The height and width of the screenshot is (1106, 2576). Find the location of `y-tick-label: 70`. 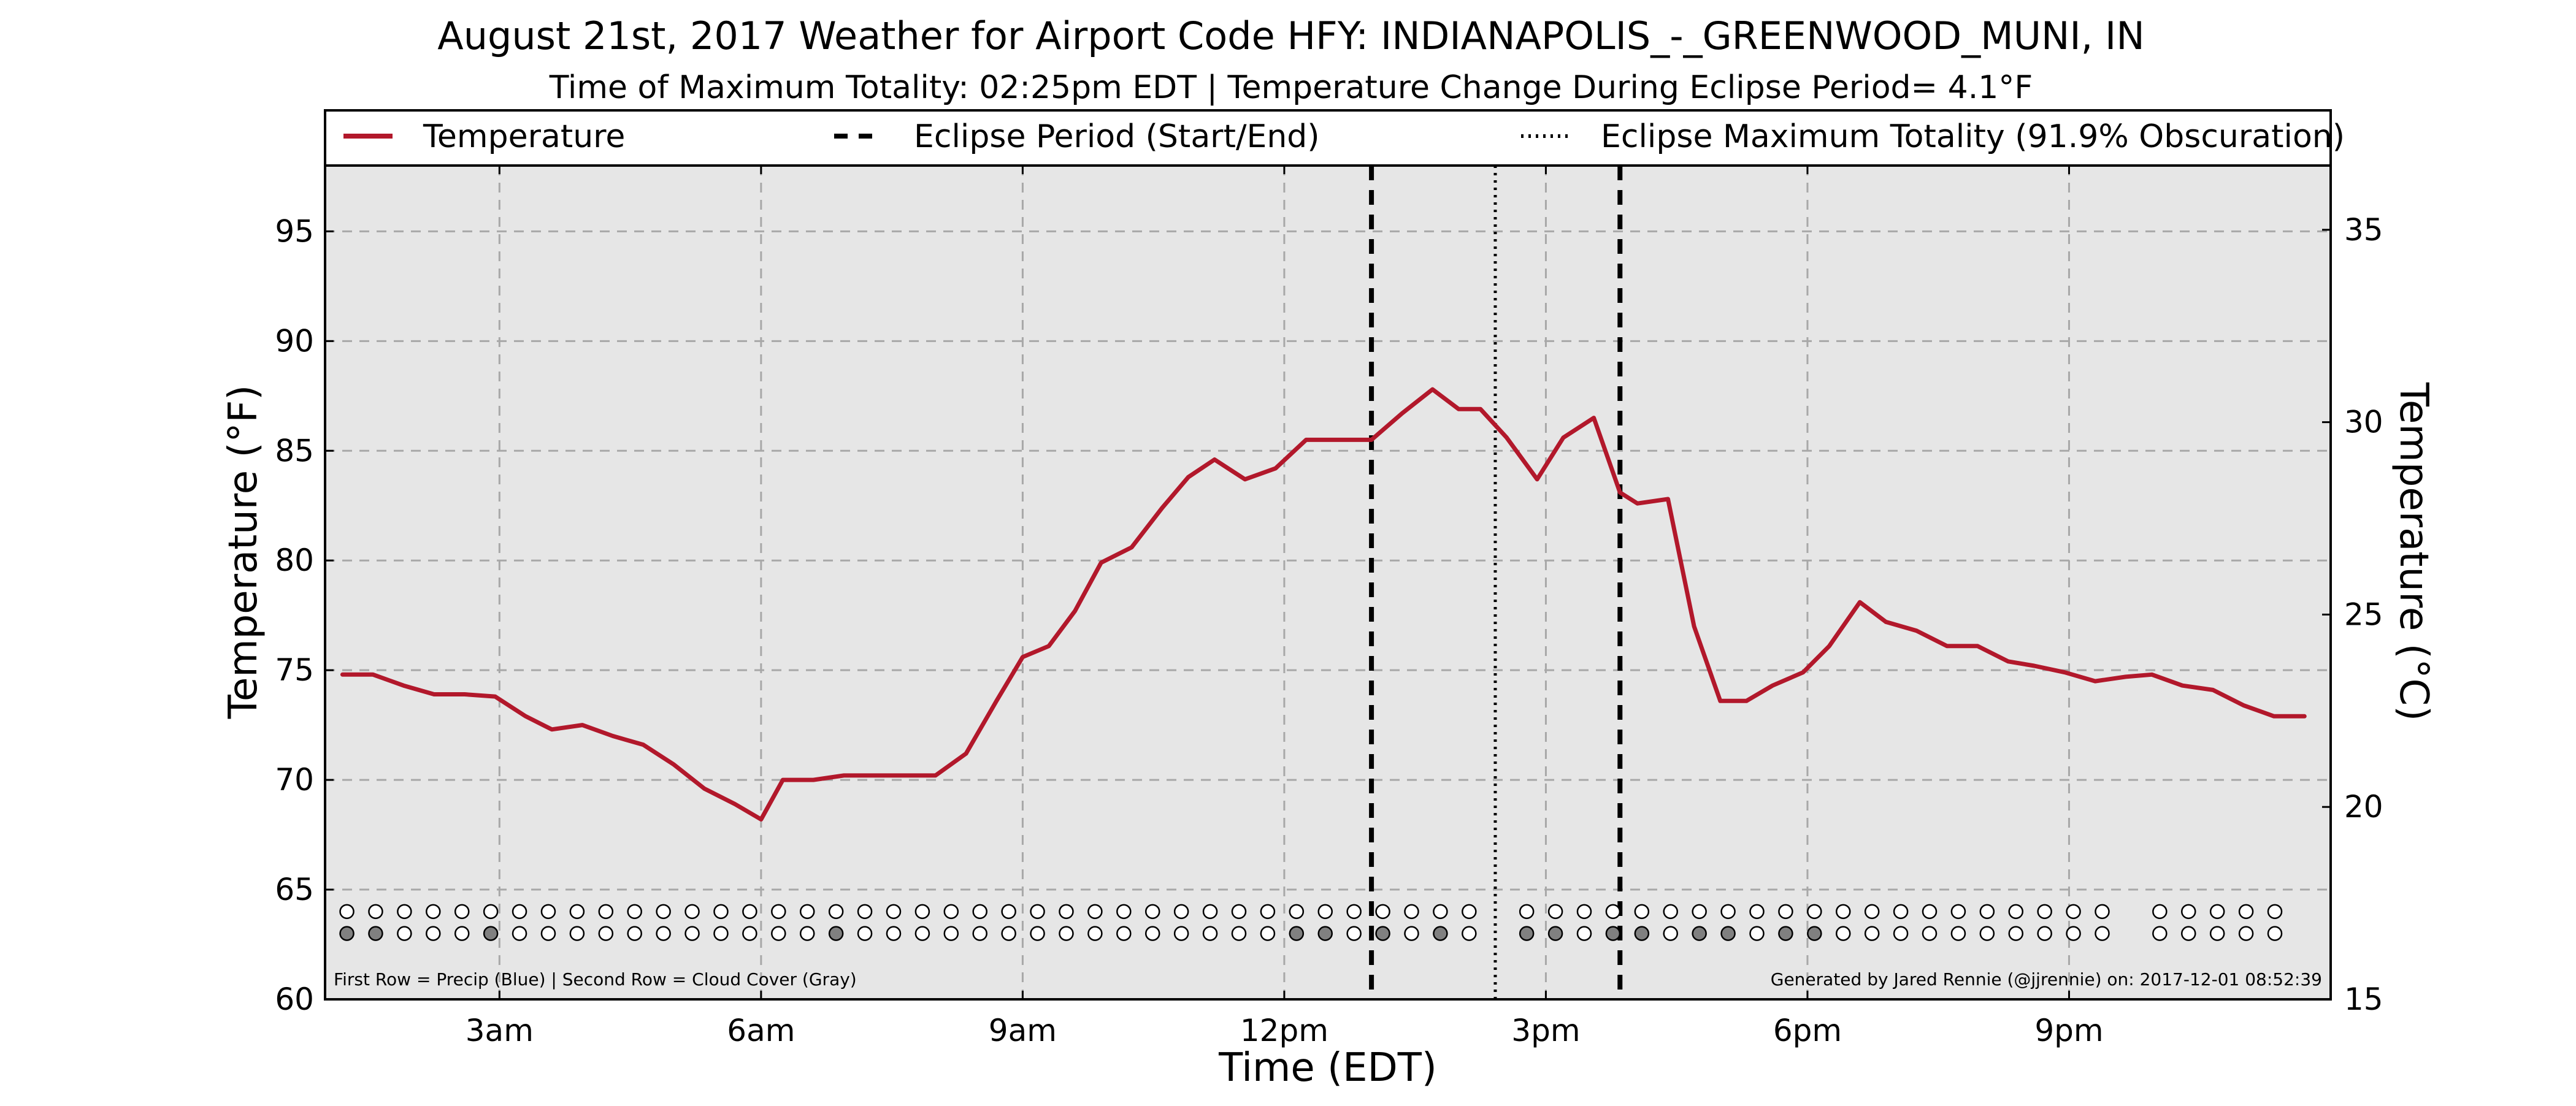

y-tick-label: 70 is located at coordinates (294, 780).